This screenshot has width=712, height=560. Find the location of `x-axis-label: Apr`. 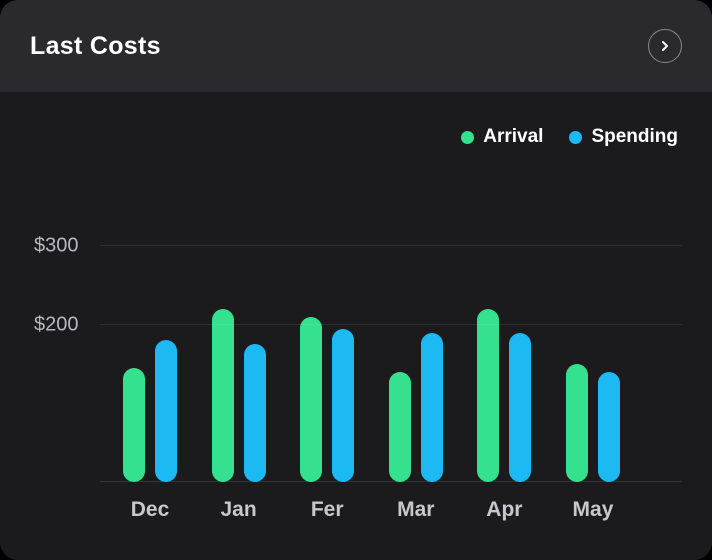

x-axis-label: Apr is located at coordinates (504, 509).